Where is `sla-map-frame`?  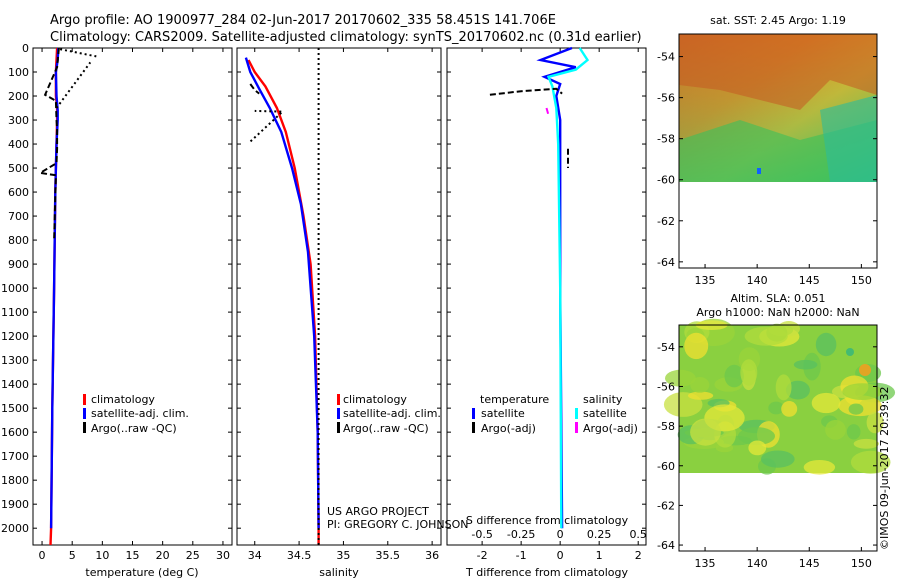 sla-map-frame is located at coordinates (778, 438).